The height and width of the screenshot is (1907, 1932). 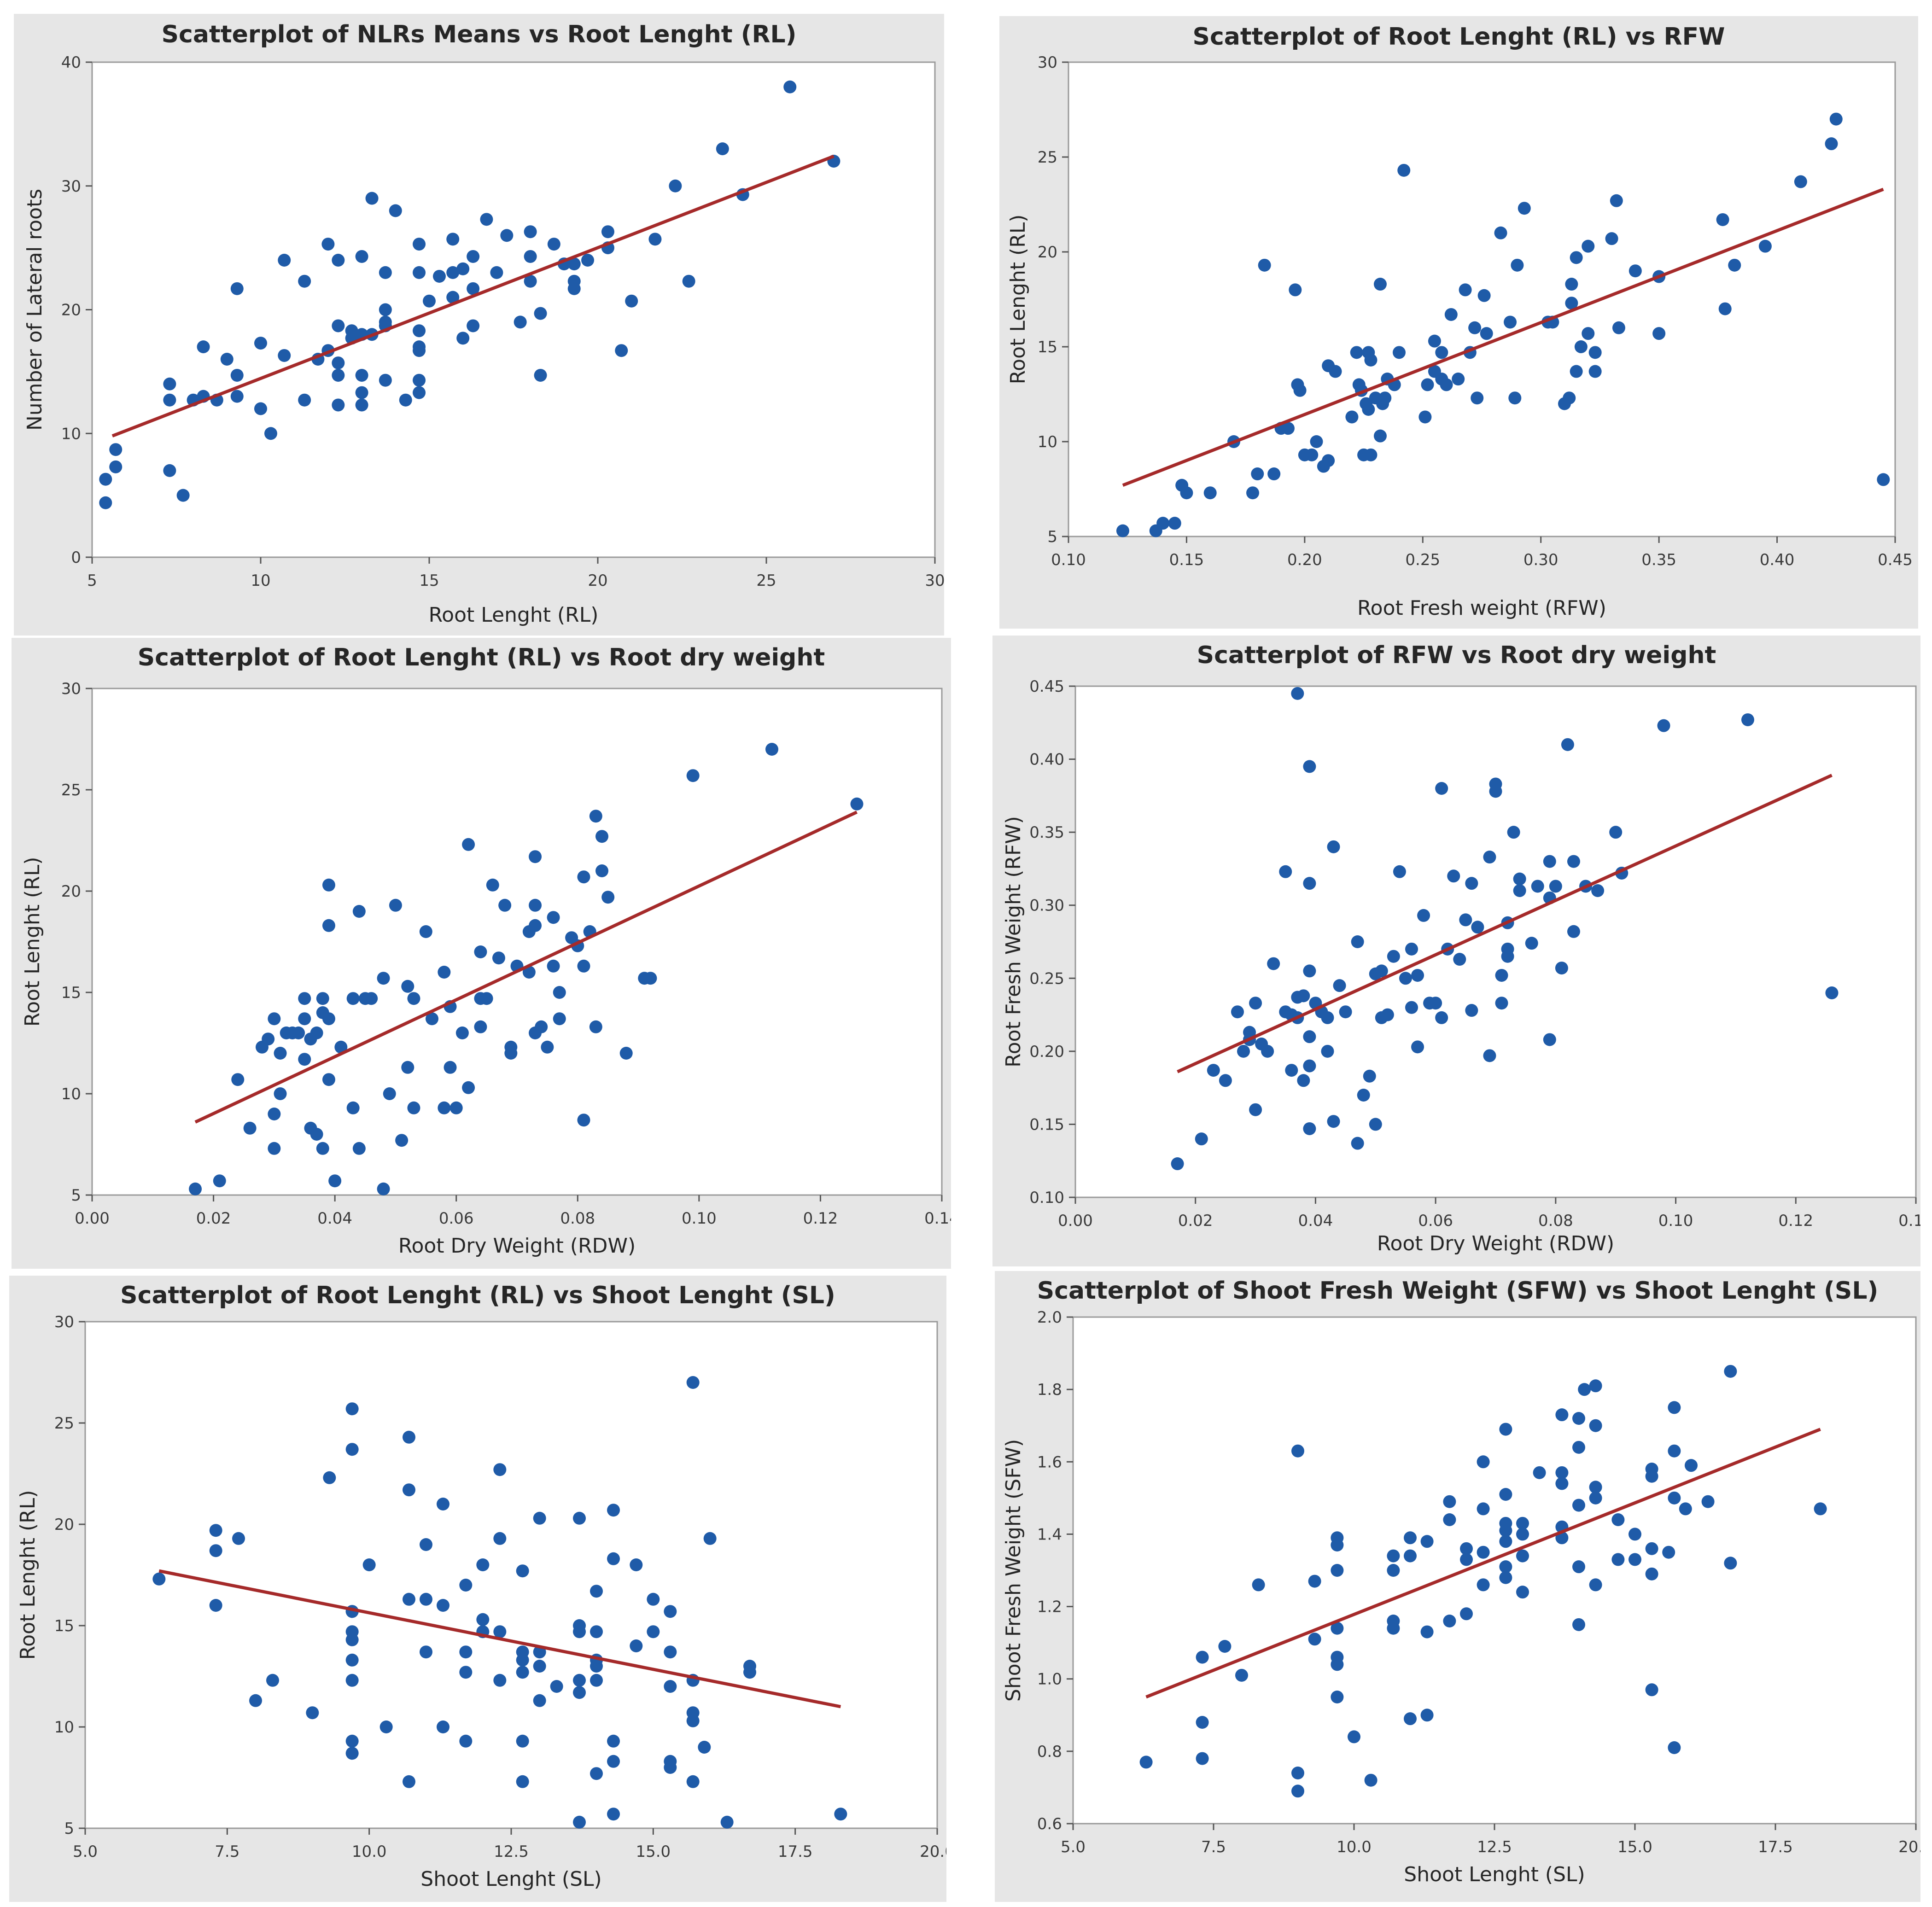 What do you see at coordinates (1046, 906) in the screenshot?
I see `y-tick-label: 0.30` at bounding box center [1046, 906].